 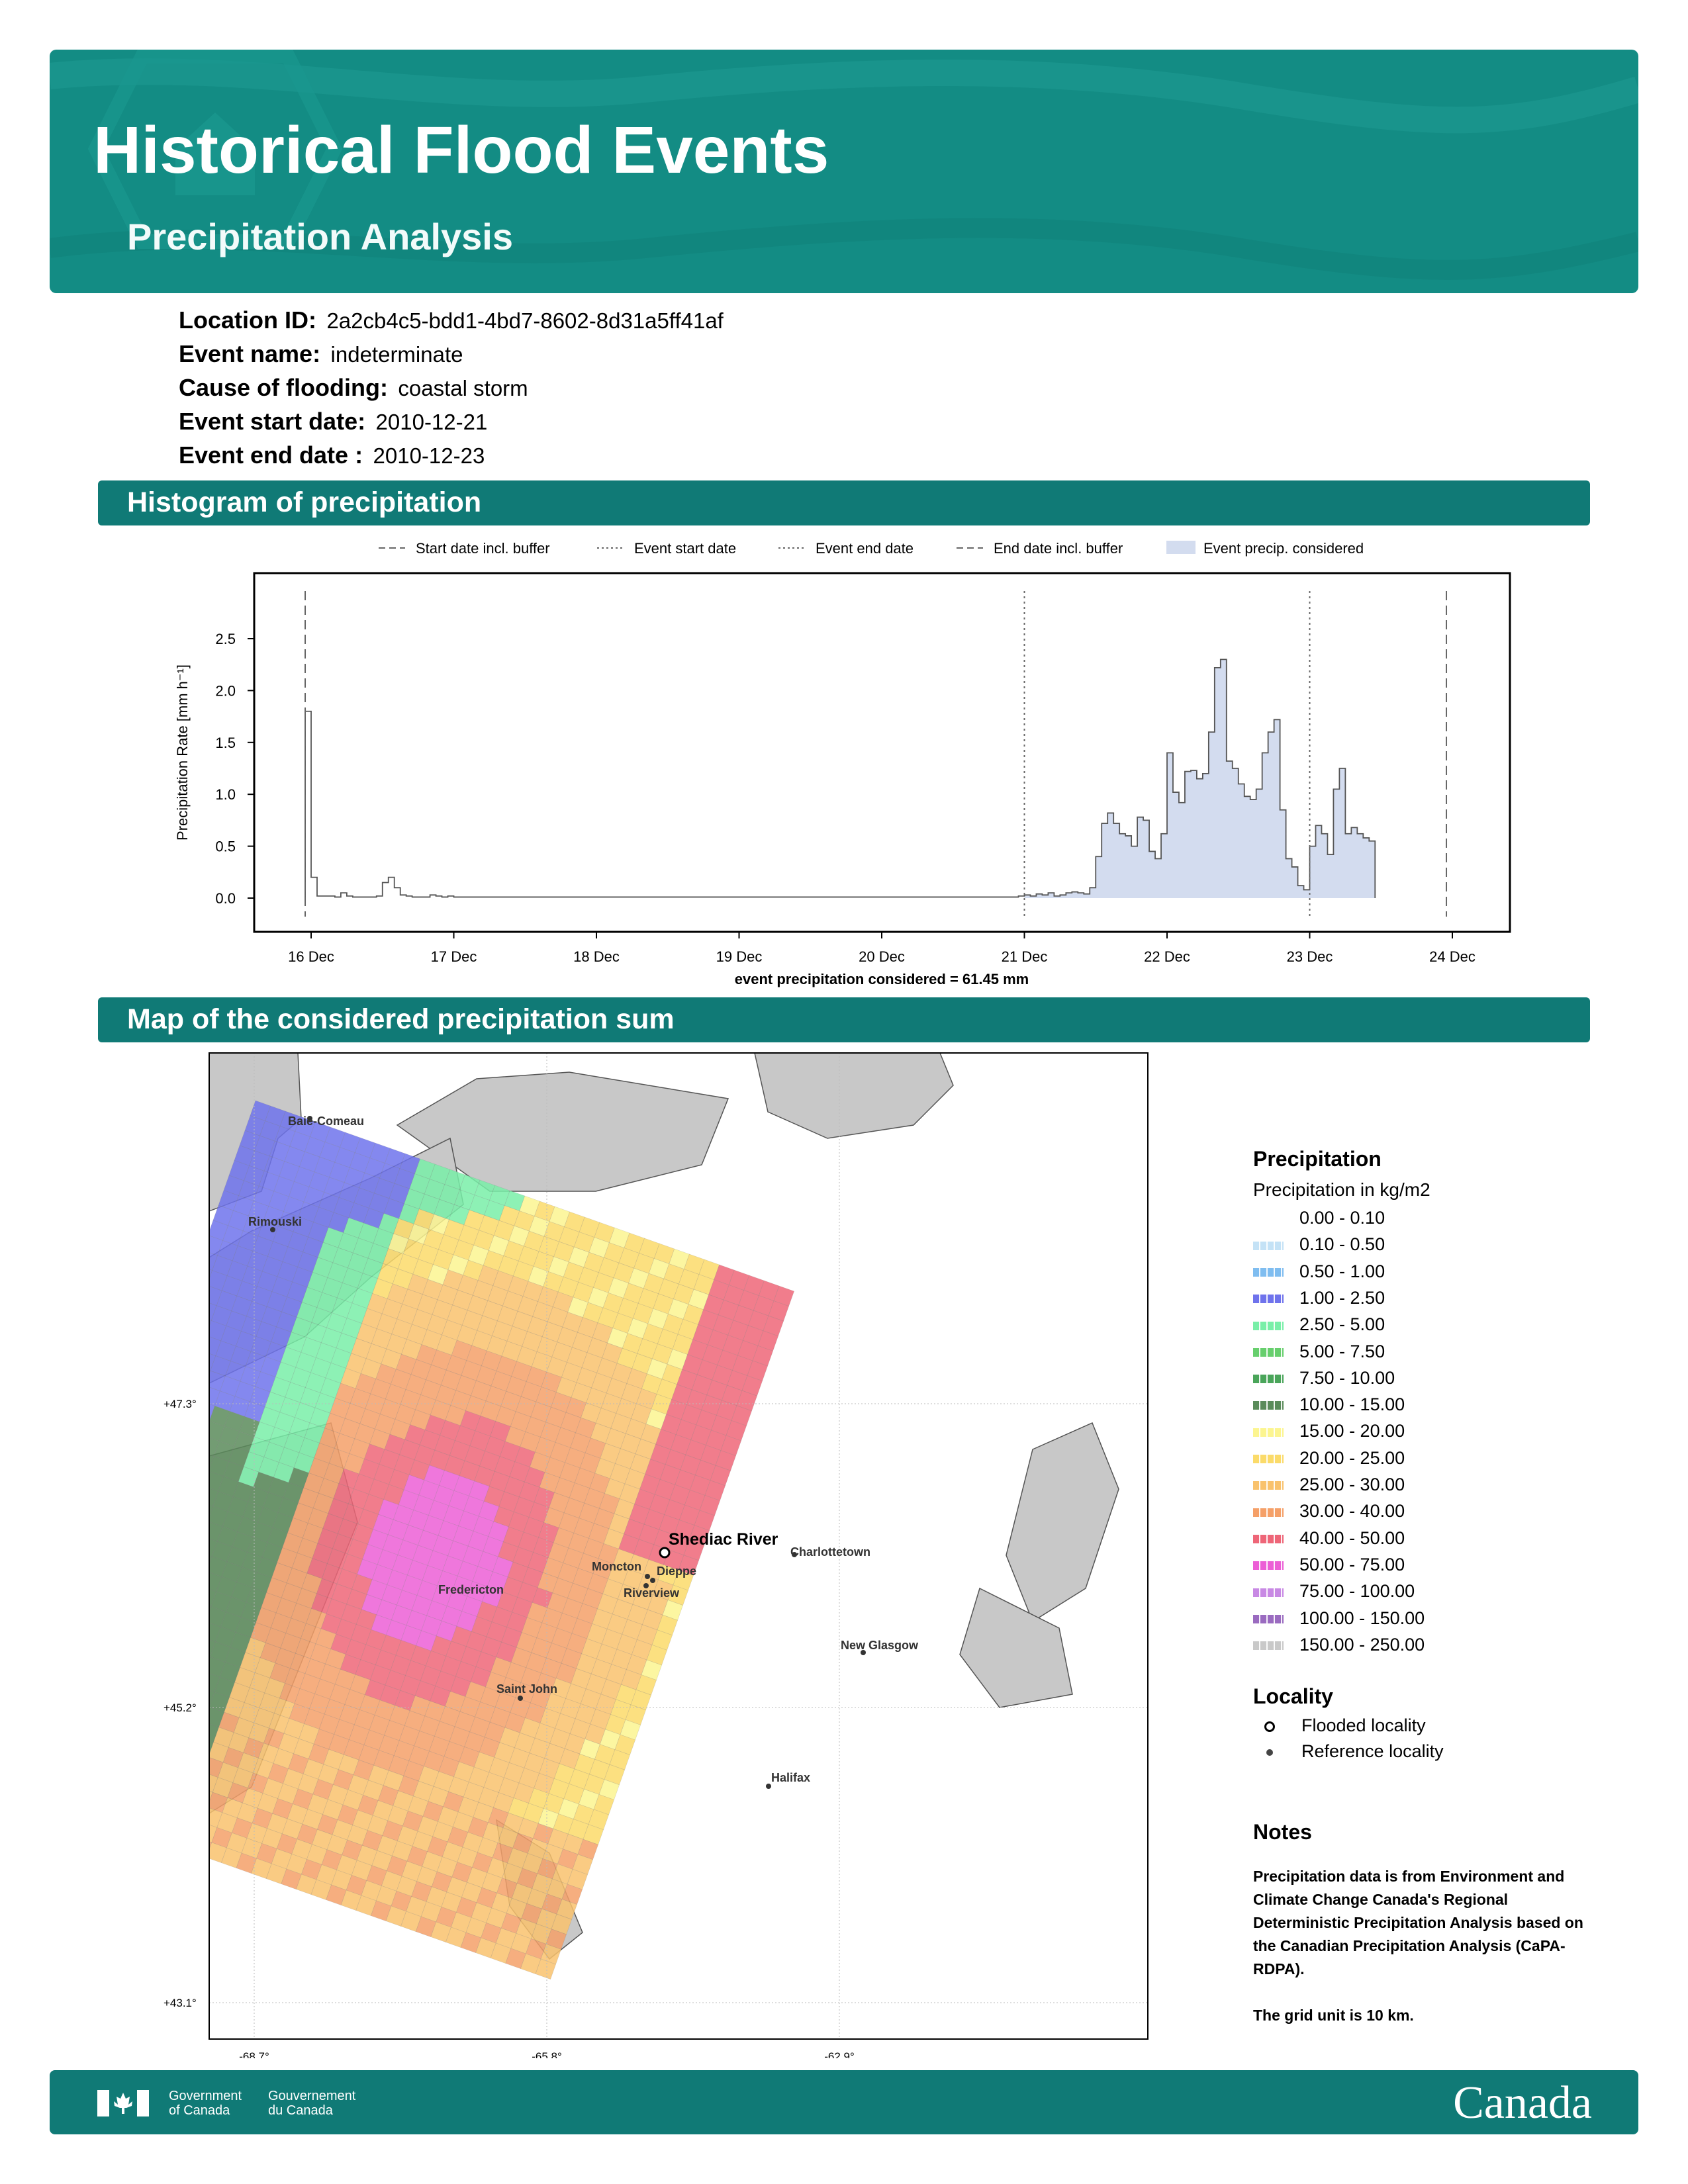 I want to click on flooded-locality-marker, so click(x=665, y=1553).